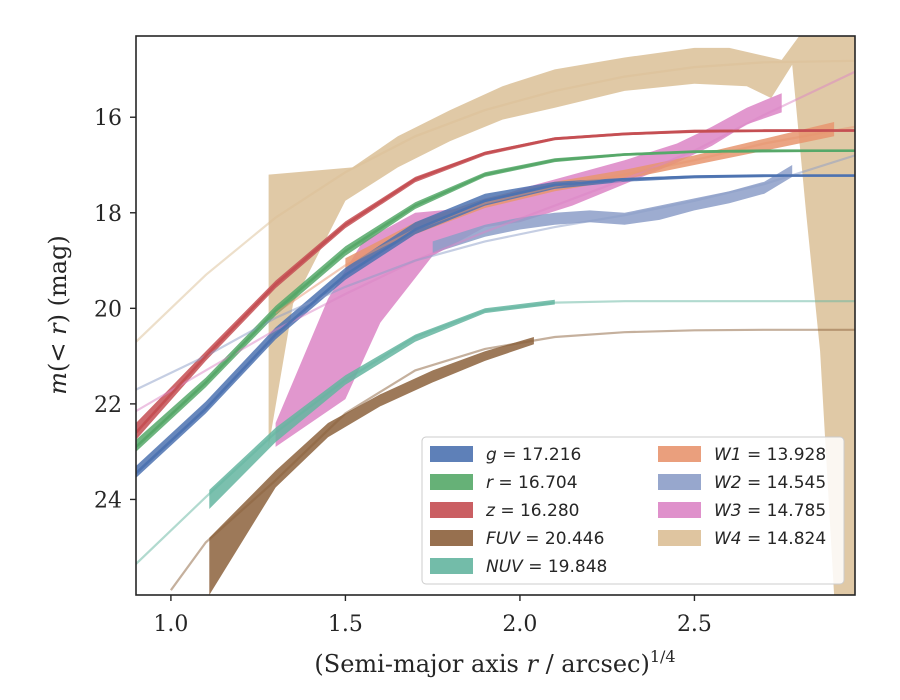 The height and width of the screenshot is (700, 900). What do you see at coordinates (108, 214) in the screenshot?
I see `y-tick-label: 18` at bounding box center [108, 214].